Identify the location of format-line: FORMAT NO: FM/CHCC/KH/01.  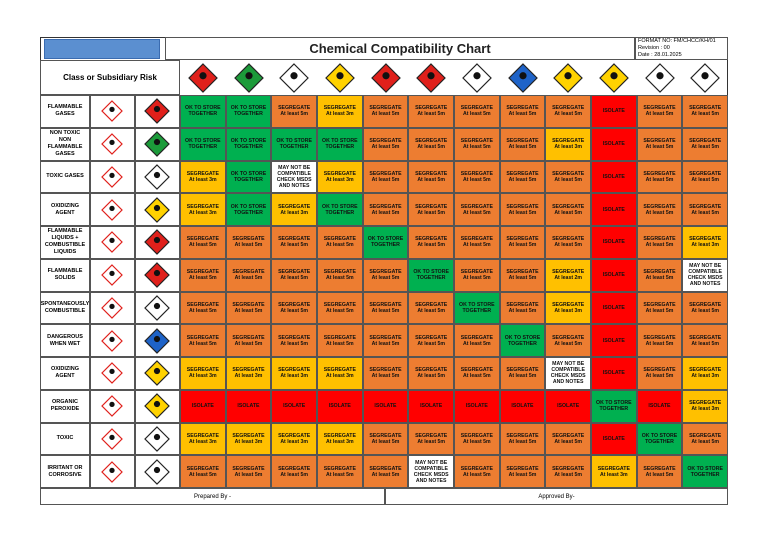
(677, 41).